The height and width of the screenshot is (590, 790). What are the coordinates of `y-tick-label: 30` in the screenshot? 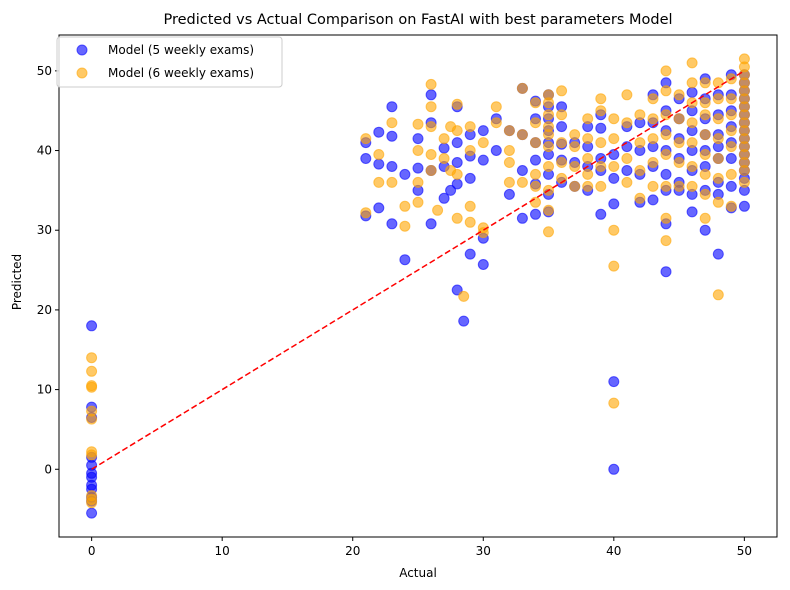 It's located at (44, 230).